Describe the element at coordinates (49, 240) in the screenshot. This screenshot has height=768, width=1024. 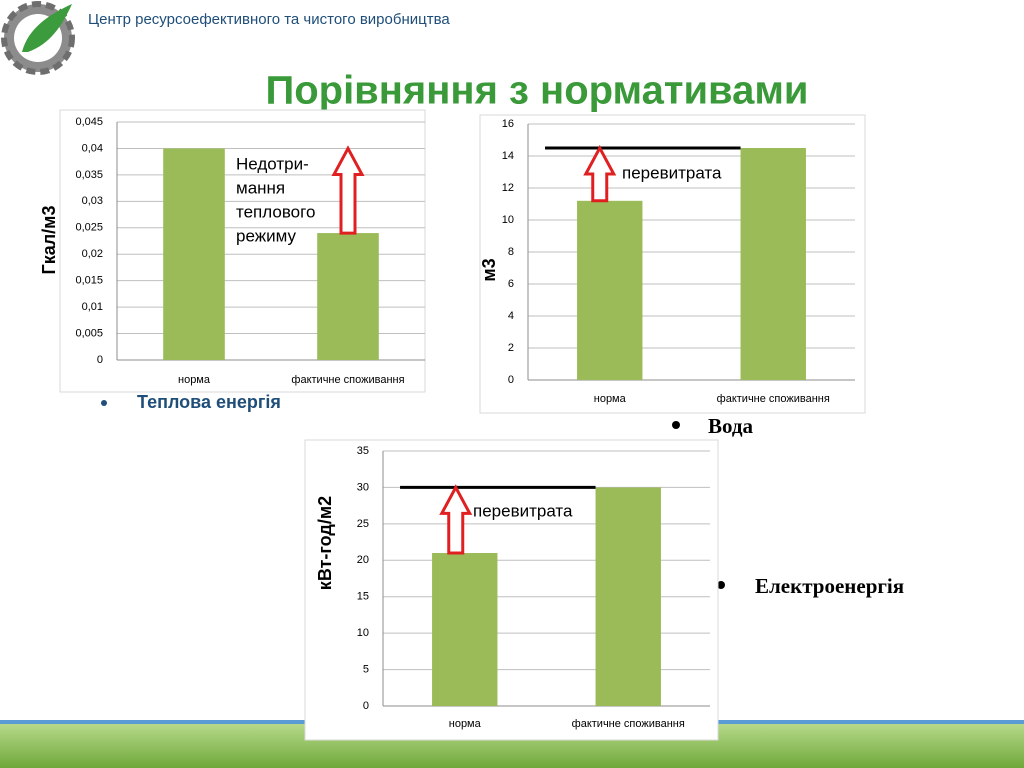
I see `y-axis-label: Гкал/м3` at that location.